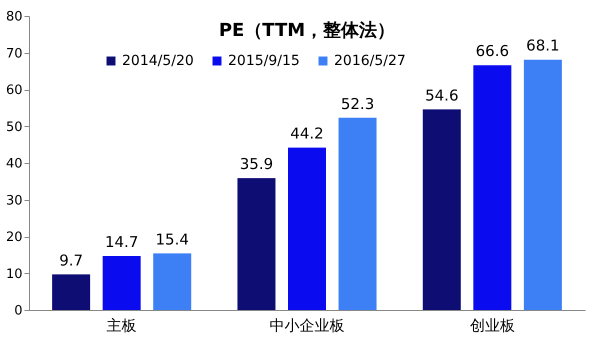 This screenshot has height=338, width=600. What do you see at coordinates (14, 17) in the screenshot?
I see `y-tick-label: 80` at bounding box center [14, 17].